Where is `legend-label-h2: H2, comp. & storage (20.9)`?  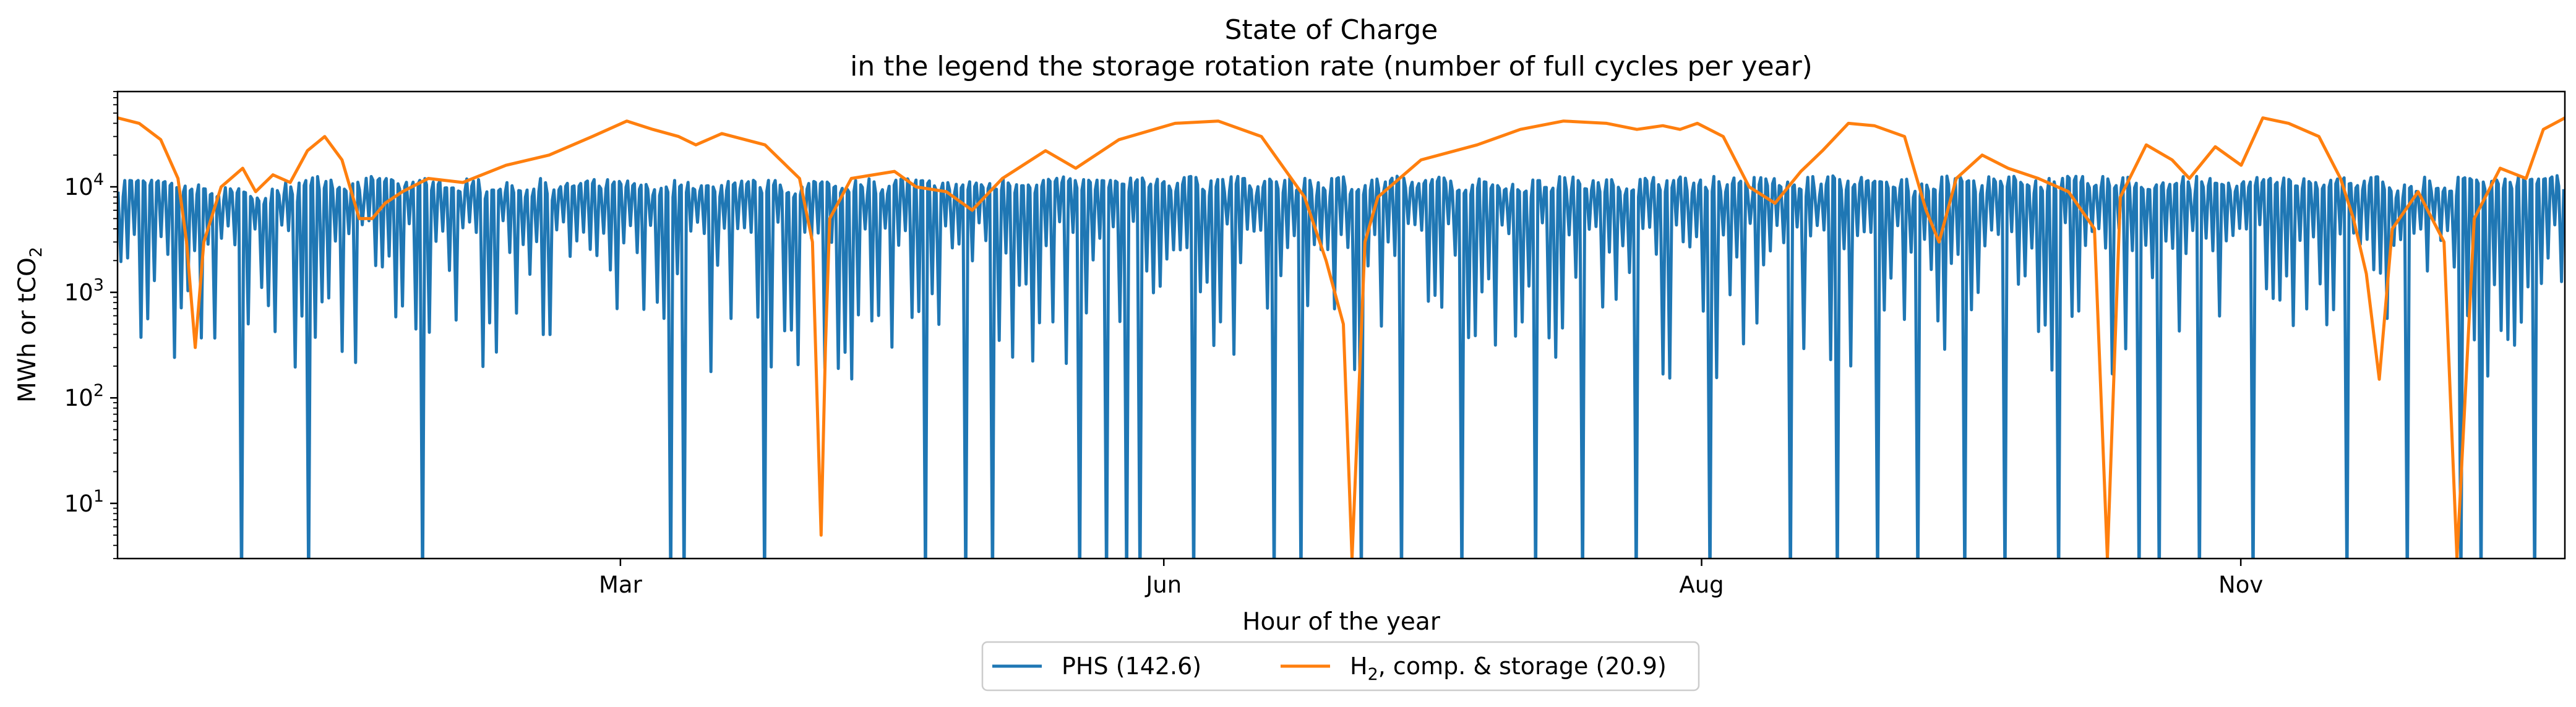 legend-label-h2: H2, comp. & storage (20.9) is located at coordinates (1509, 668).